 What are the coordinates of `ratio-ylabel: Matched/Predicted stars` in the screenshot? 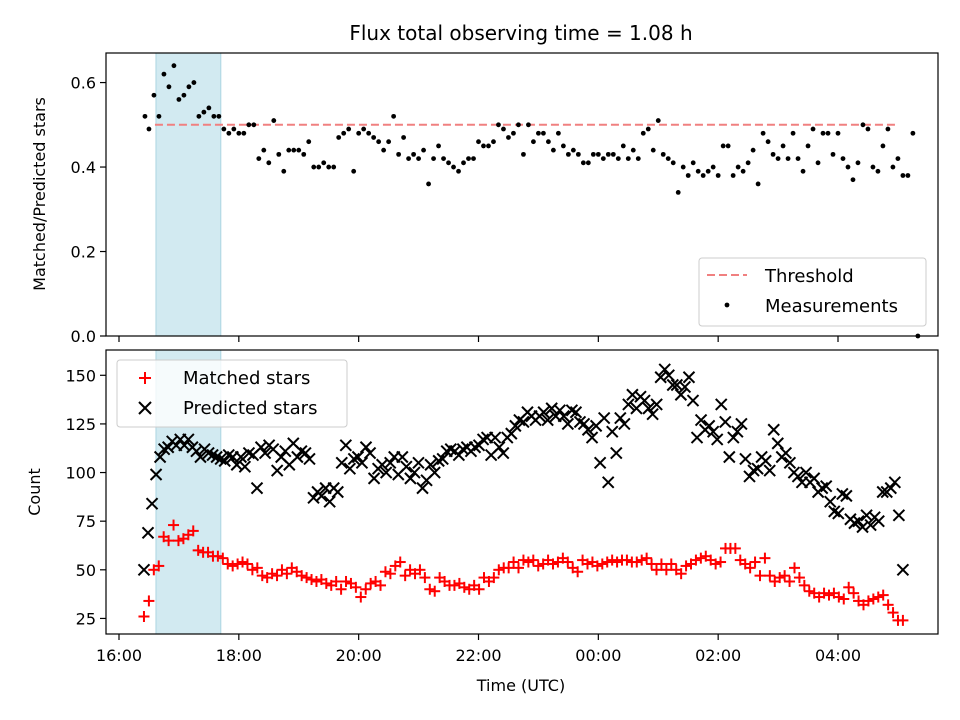 It's located at (39, 194).